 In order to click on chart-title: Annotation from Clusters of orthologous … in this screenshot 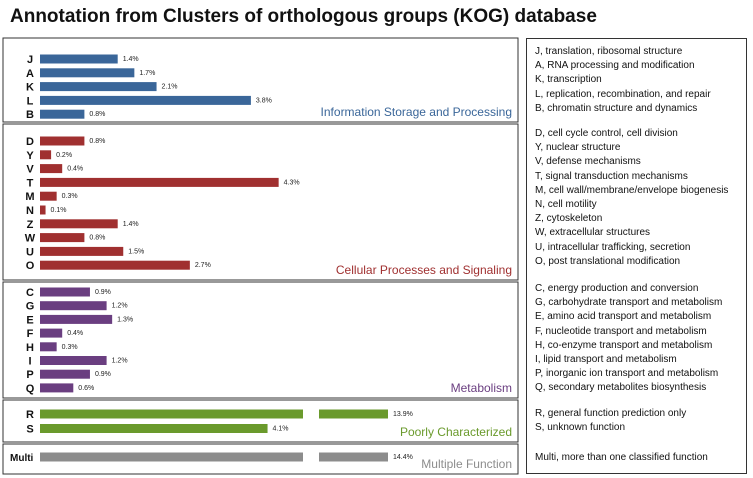, I will do `click(303, 16)`.